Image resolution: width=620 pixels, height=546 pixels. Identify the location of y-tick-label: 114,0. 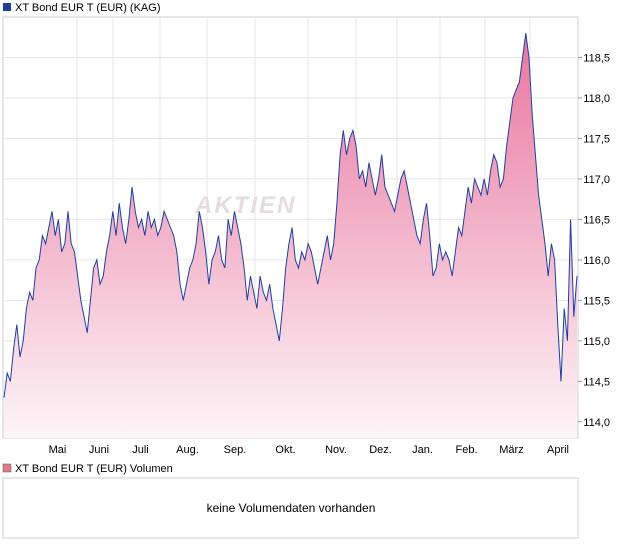
(596, 423).